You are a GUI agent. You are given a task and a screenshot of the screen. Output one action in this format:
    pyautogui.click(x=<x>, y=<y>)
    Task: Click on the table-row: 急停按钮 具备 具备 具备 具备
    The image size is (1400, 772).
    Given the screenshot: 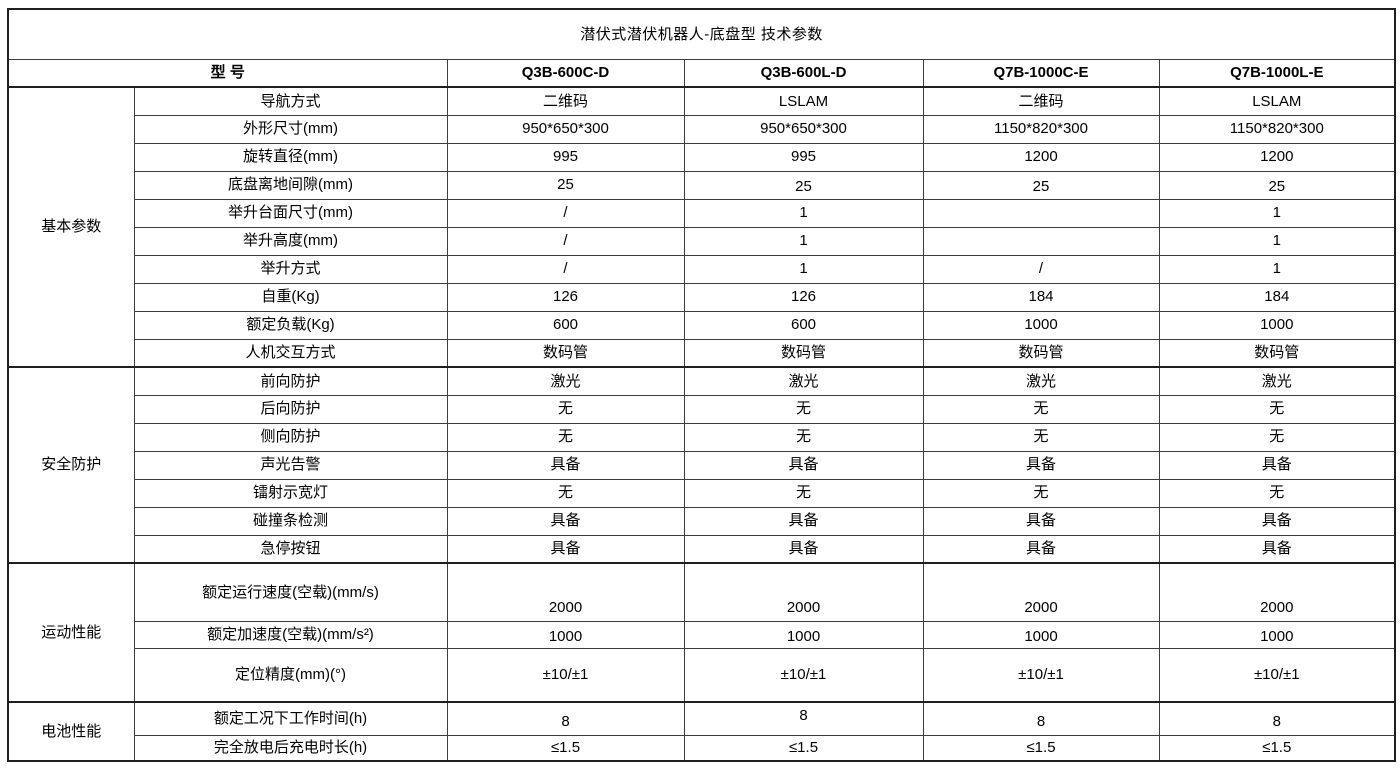 What is the action you would take?
    pyautogui.click(x=702, y=549)
    